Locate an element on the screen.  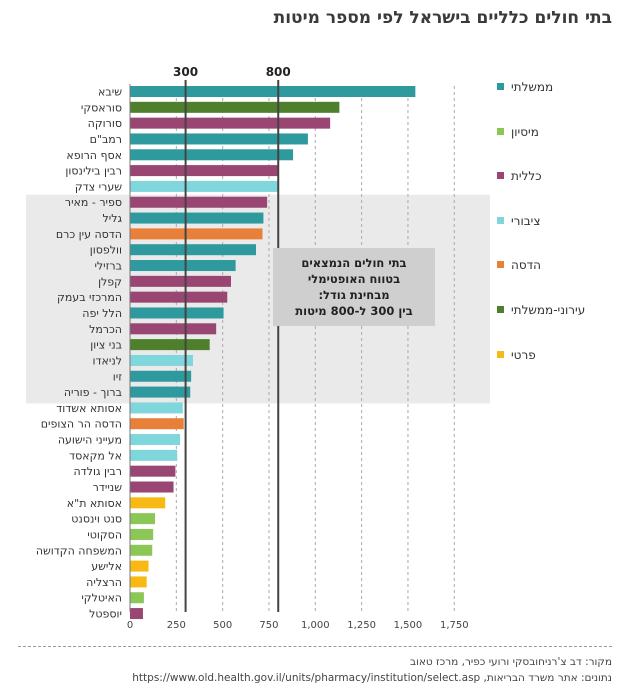
category-label: אל מקאסד is located at coordinates (95, 455).